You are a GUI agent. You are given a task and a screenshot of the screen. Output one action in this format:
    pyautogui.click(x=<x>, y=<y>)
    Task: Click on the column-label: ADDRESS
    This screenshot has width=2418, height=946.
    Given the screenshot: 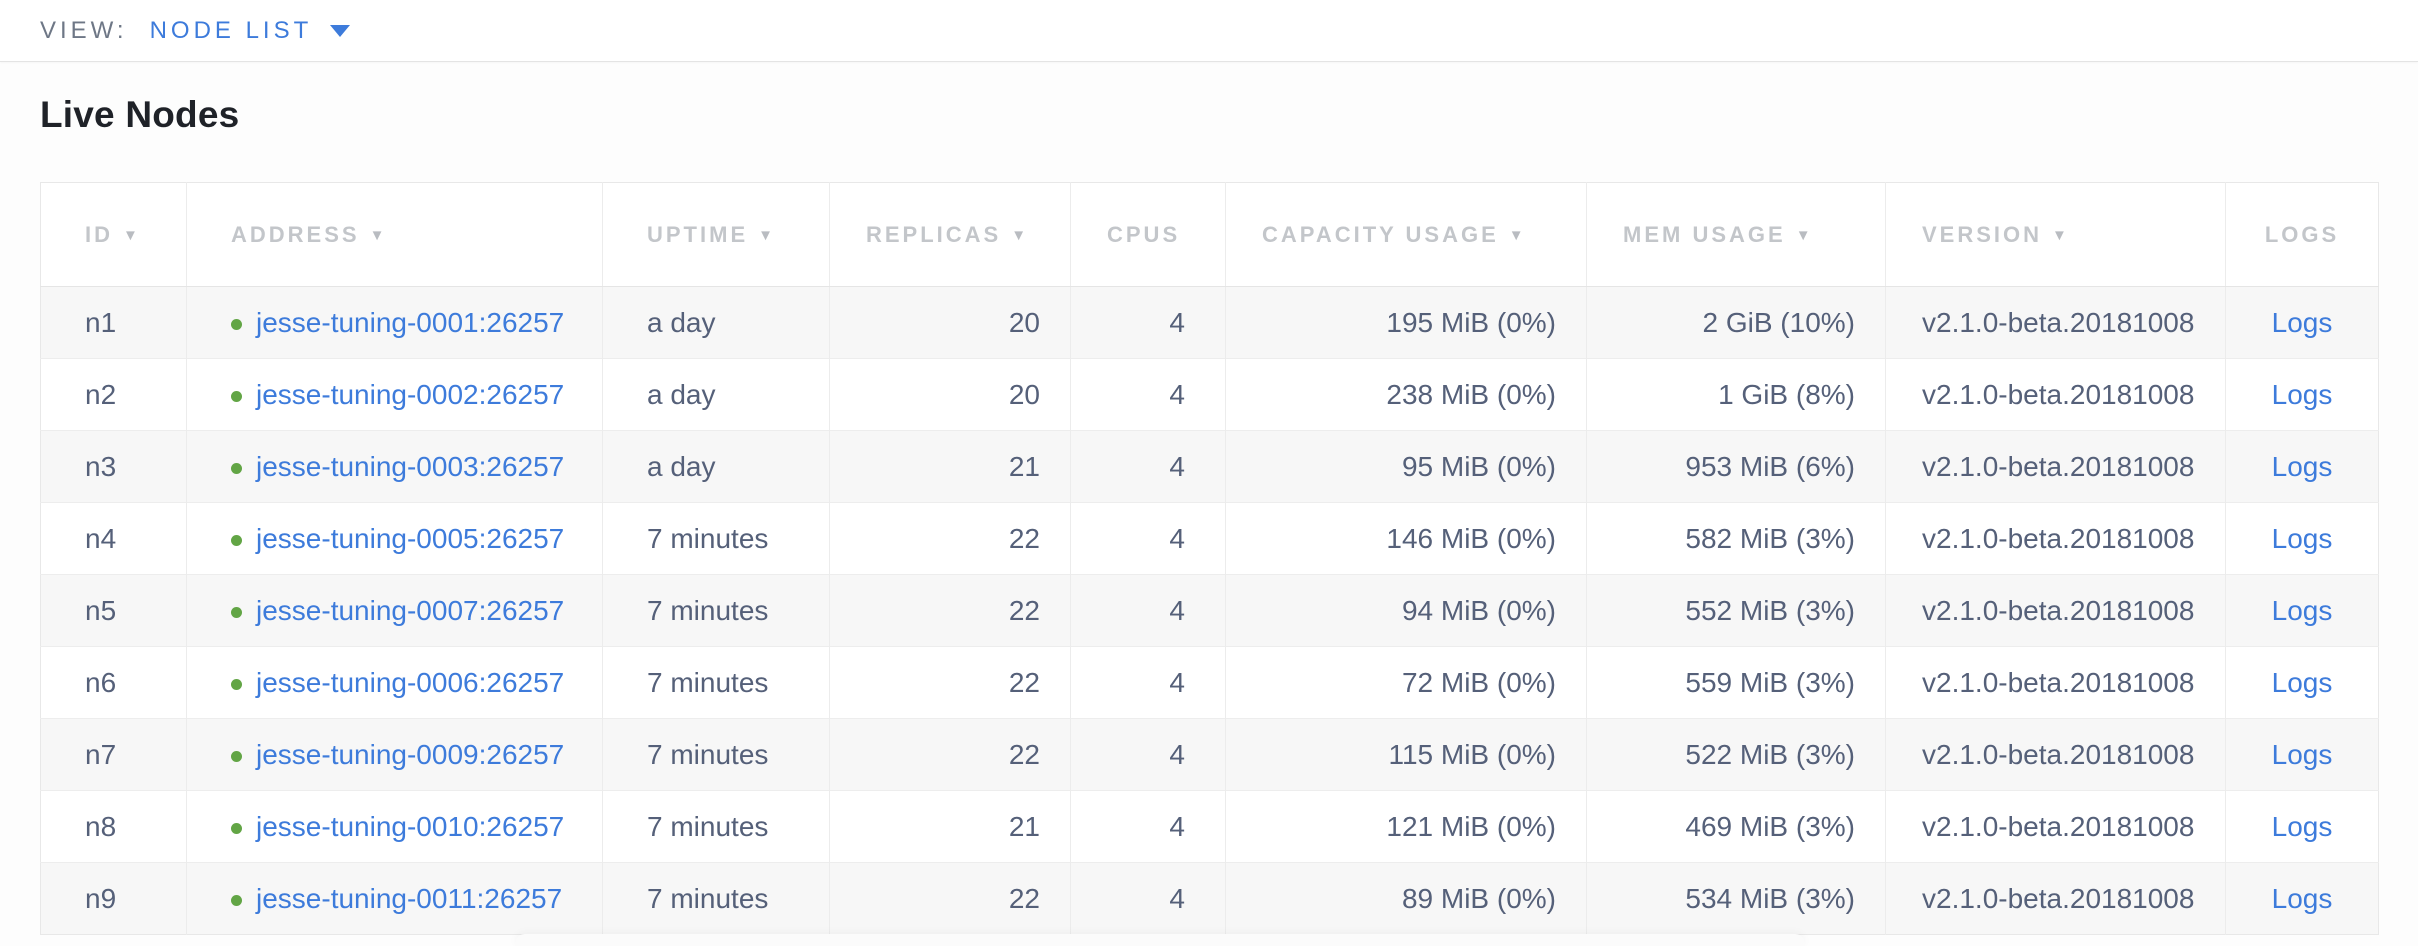 What is the action you would take?
    pyautogui.click(x=295, y=234)
    